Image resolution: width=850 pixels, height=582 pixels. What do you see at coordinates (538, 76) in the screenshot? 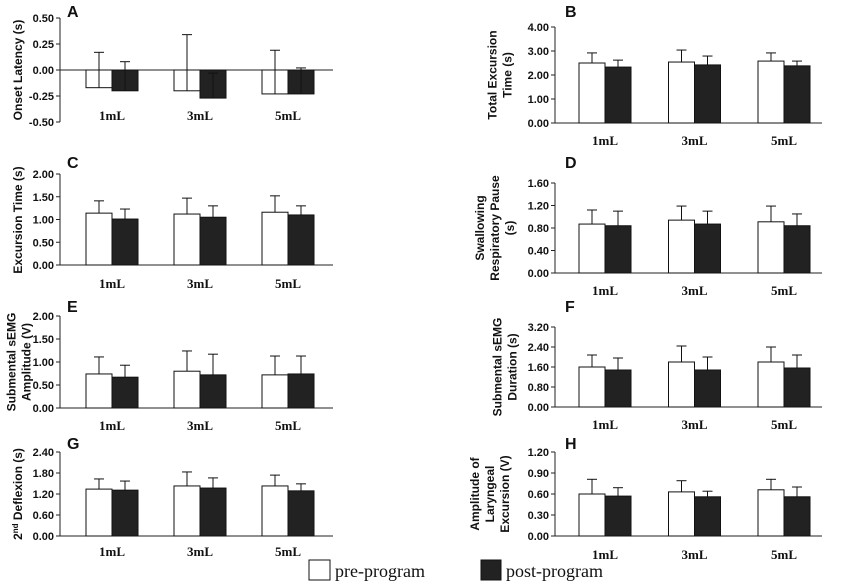
I see `y-tick-label-B-2: 2.00` at bounding box center [538, 76].